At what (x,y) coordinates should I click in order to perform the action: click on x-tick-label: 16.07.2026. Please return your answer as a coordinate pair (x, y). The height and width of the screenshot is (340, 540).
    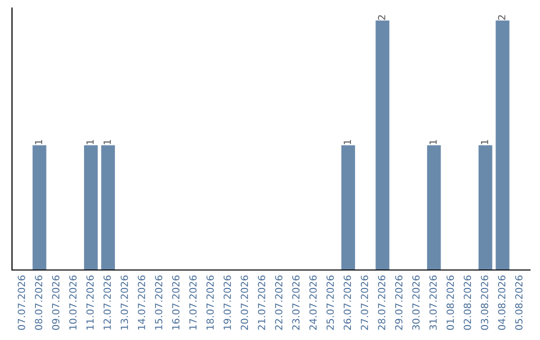
    Looking at the image, I should click on (176, 302).